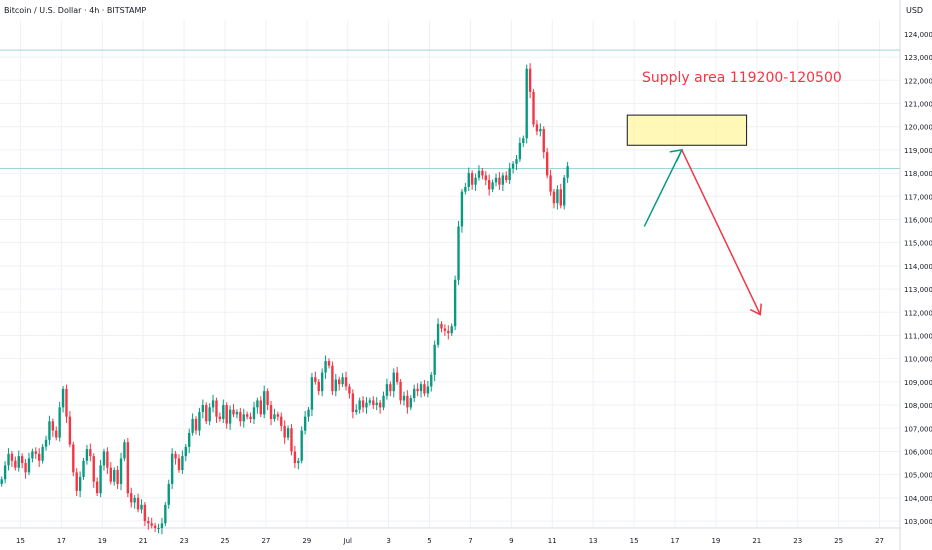  I want to click on y-tick-label: 121,000, so click(918, 105).